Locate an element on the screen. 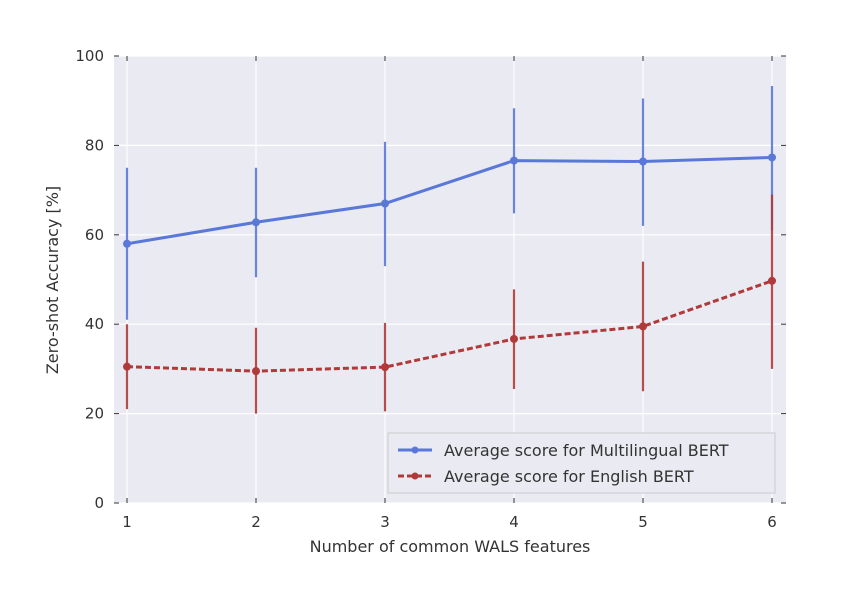 The height and width of the screenshot is (590, 857). y-tick-label: 60 is located at coordinates (94, 235).